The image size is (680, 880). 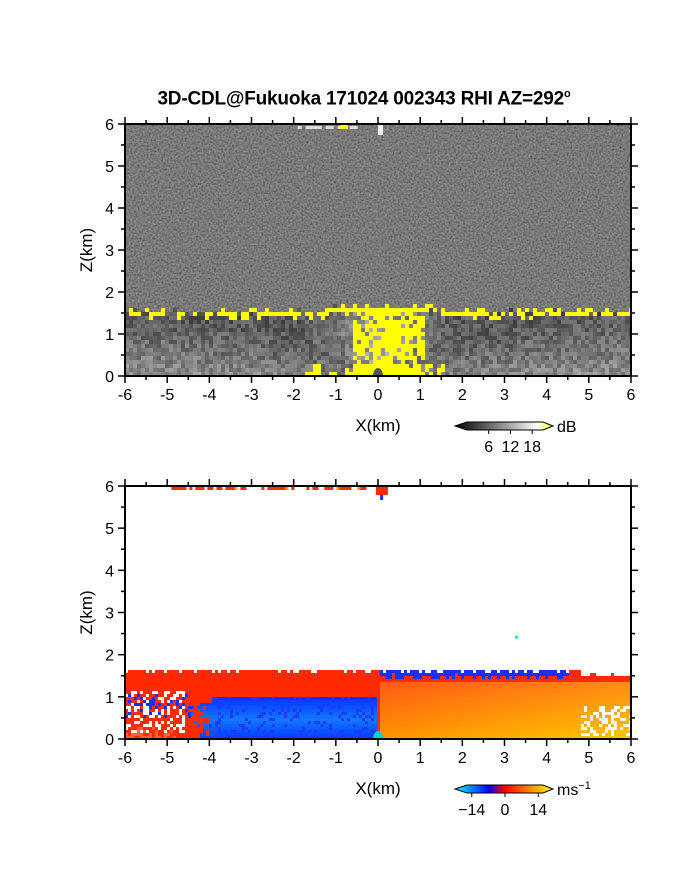 What do you see at coordinates (538, 810) in the screenshot?
I see `colorbar-tick-label: 14` at bounding box center [538, 810].